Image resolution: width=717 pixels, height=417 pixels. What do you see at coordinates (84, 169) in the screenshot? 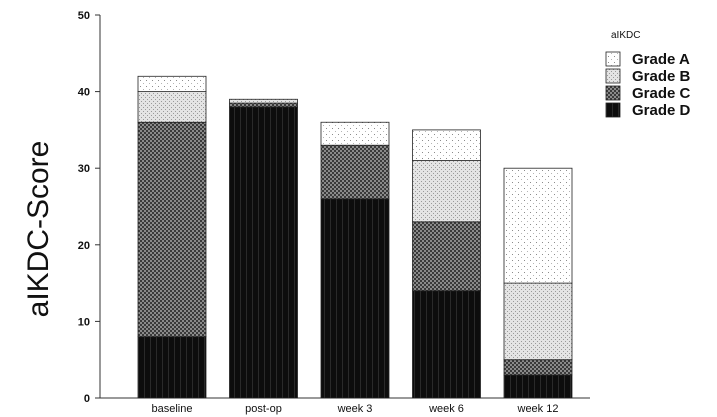
I see `y-tick-label: 30` at bounding box center [84, 169].